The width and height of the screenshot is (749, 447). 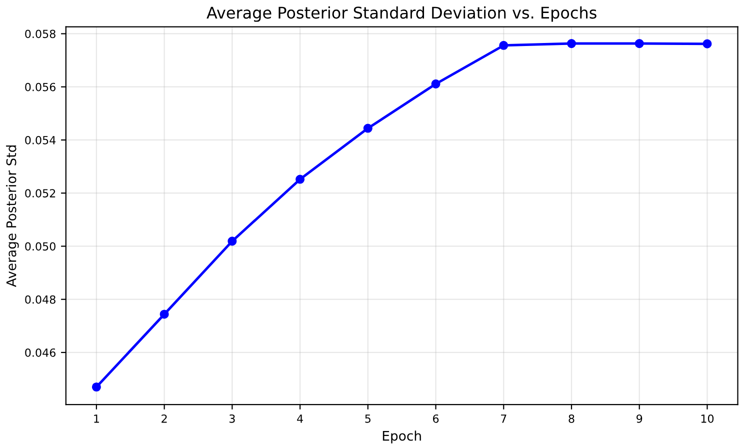 I want to click on x-tick-label: 7, so click(x=503, y=418).